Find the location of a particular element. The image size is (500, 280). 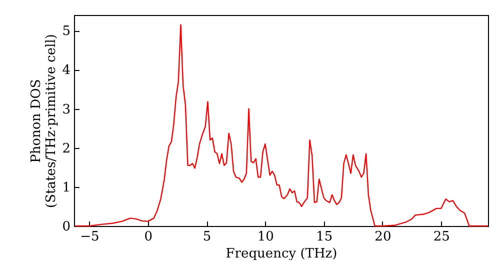

x-tick-label: 15 is located at coordinates (324, 237).